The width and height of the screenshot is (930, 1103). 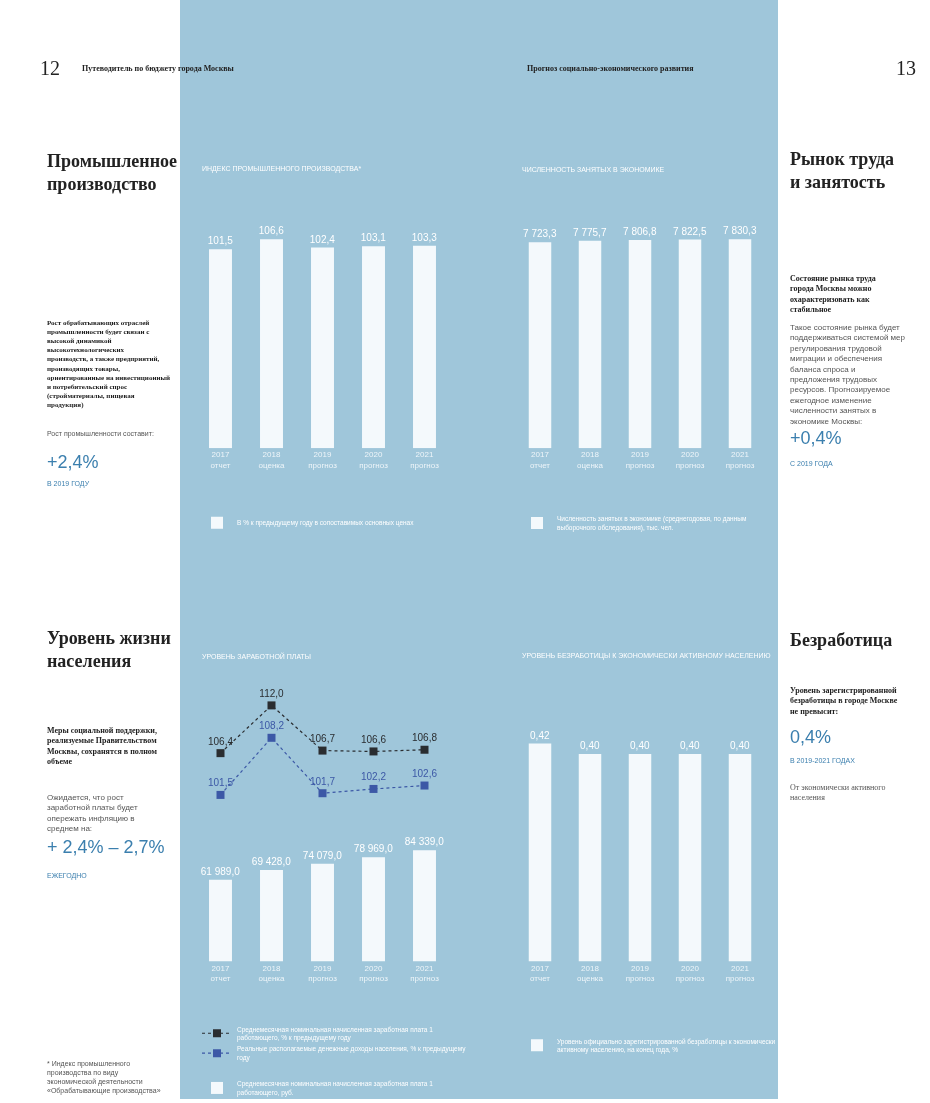 I want to click on data-label: 7 723,3, so click(x=540, y=234).